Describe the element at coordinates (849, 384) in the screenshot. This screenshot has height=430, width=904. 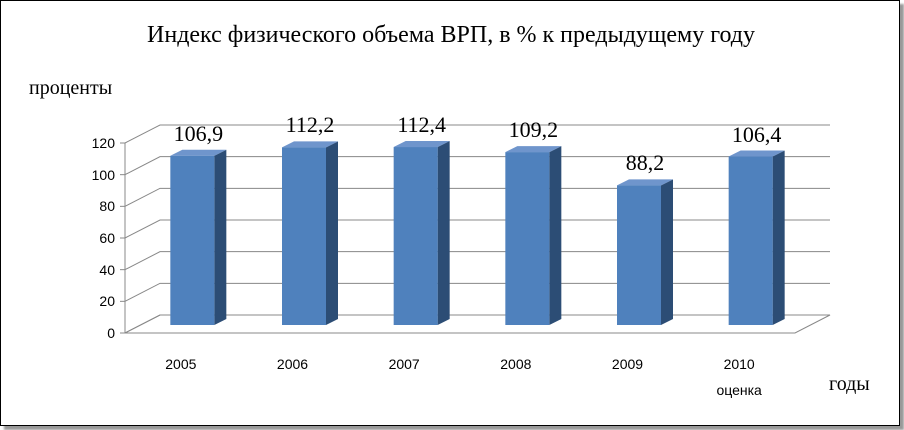
I see `x-axis-label: годы` at that location.